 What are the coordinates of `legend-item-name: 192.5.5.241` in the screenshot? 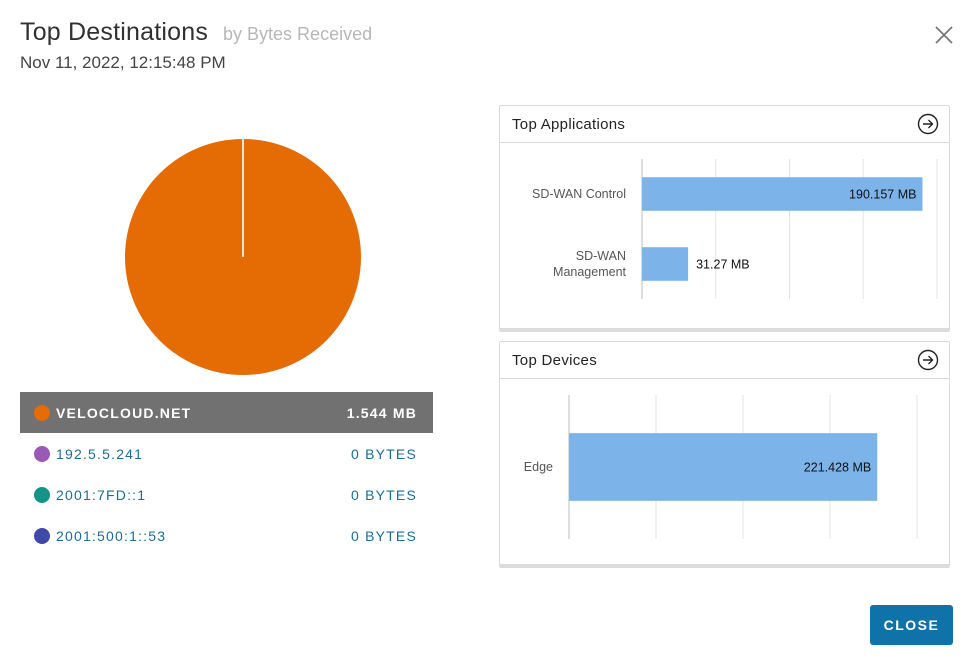 It's located at (100, 453).